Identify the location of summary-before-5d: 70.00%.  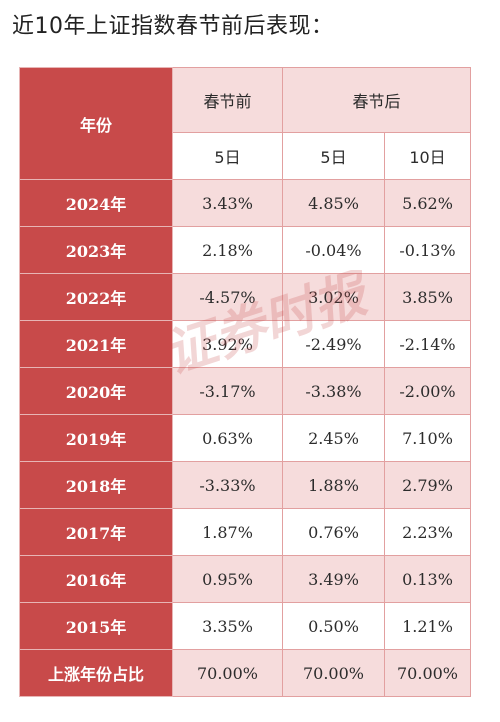
(227, 673).